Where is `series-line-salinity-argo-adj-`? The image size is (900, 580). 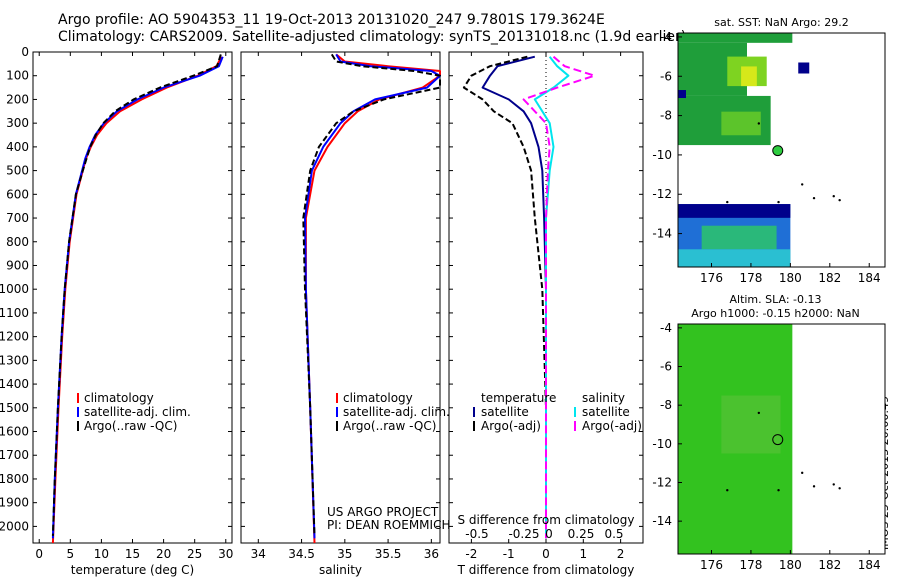 series-line-salinity-argo-adj- is located at coordinates (559, 297).